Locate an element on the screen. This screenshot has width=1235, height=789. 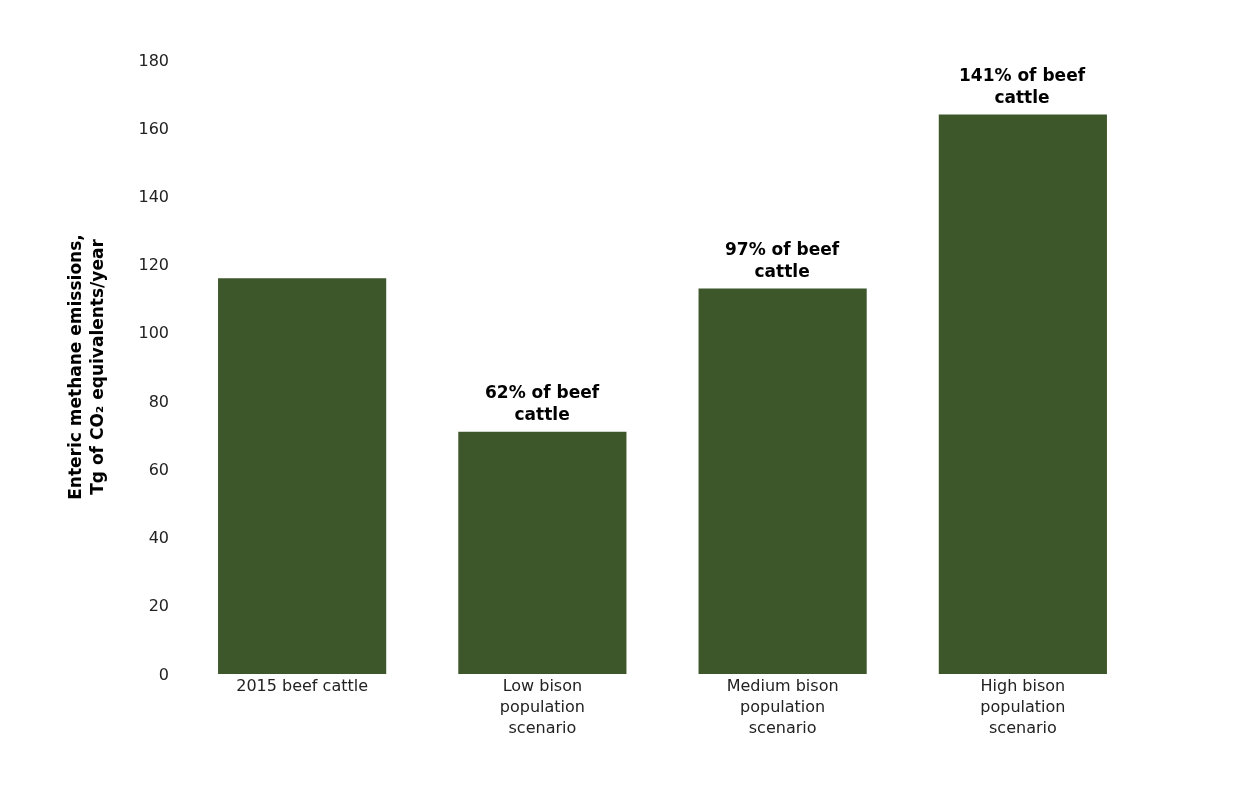
y-tick-label: 100 is located at coordinates (153, 333).